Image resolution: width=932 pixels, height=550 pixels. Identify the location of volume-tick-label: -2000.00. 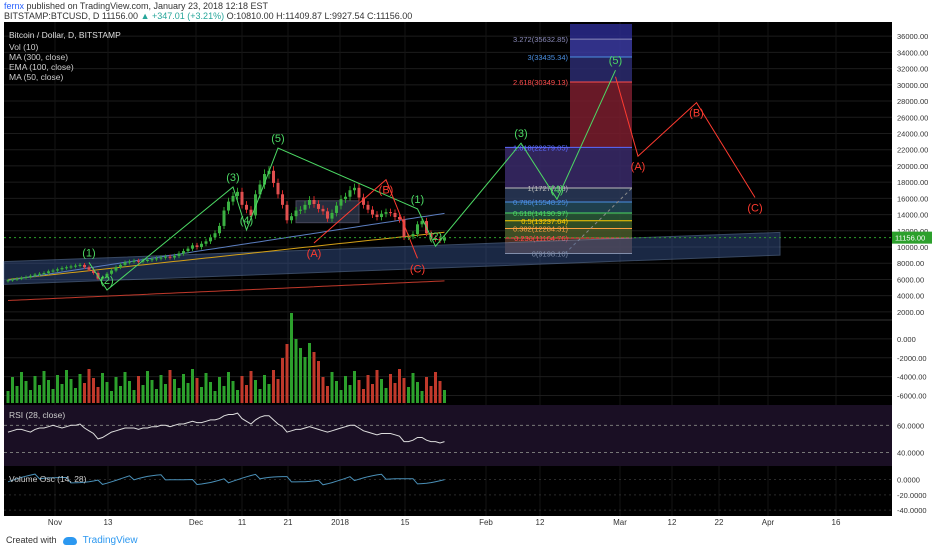
(912, 358).